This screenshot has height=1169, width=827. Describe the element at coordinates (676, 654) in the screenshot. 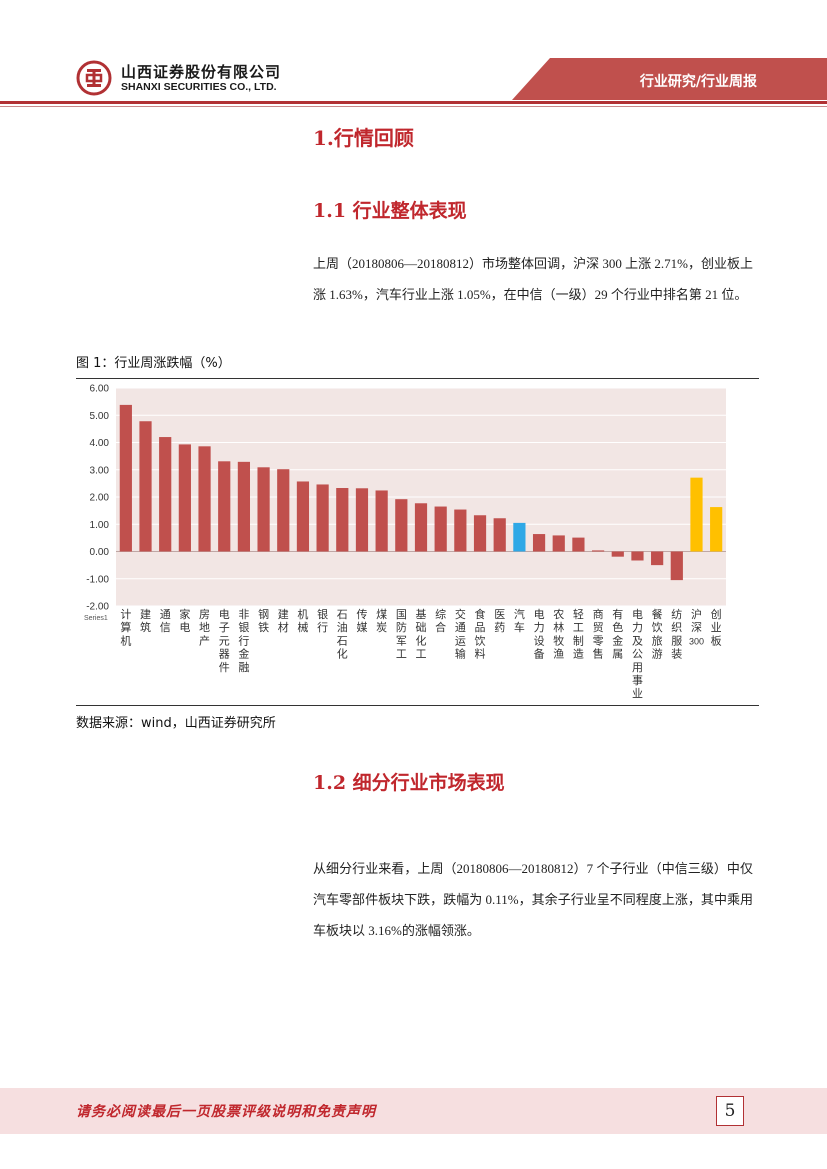

I see `x-tick-label: 装` at that location.